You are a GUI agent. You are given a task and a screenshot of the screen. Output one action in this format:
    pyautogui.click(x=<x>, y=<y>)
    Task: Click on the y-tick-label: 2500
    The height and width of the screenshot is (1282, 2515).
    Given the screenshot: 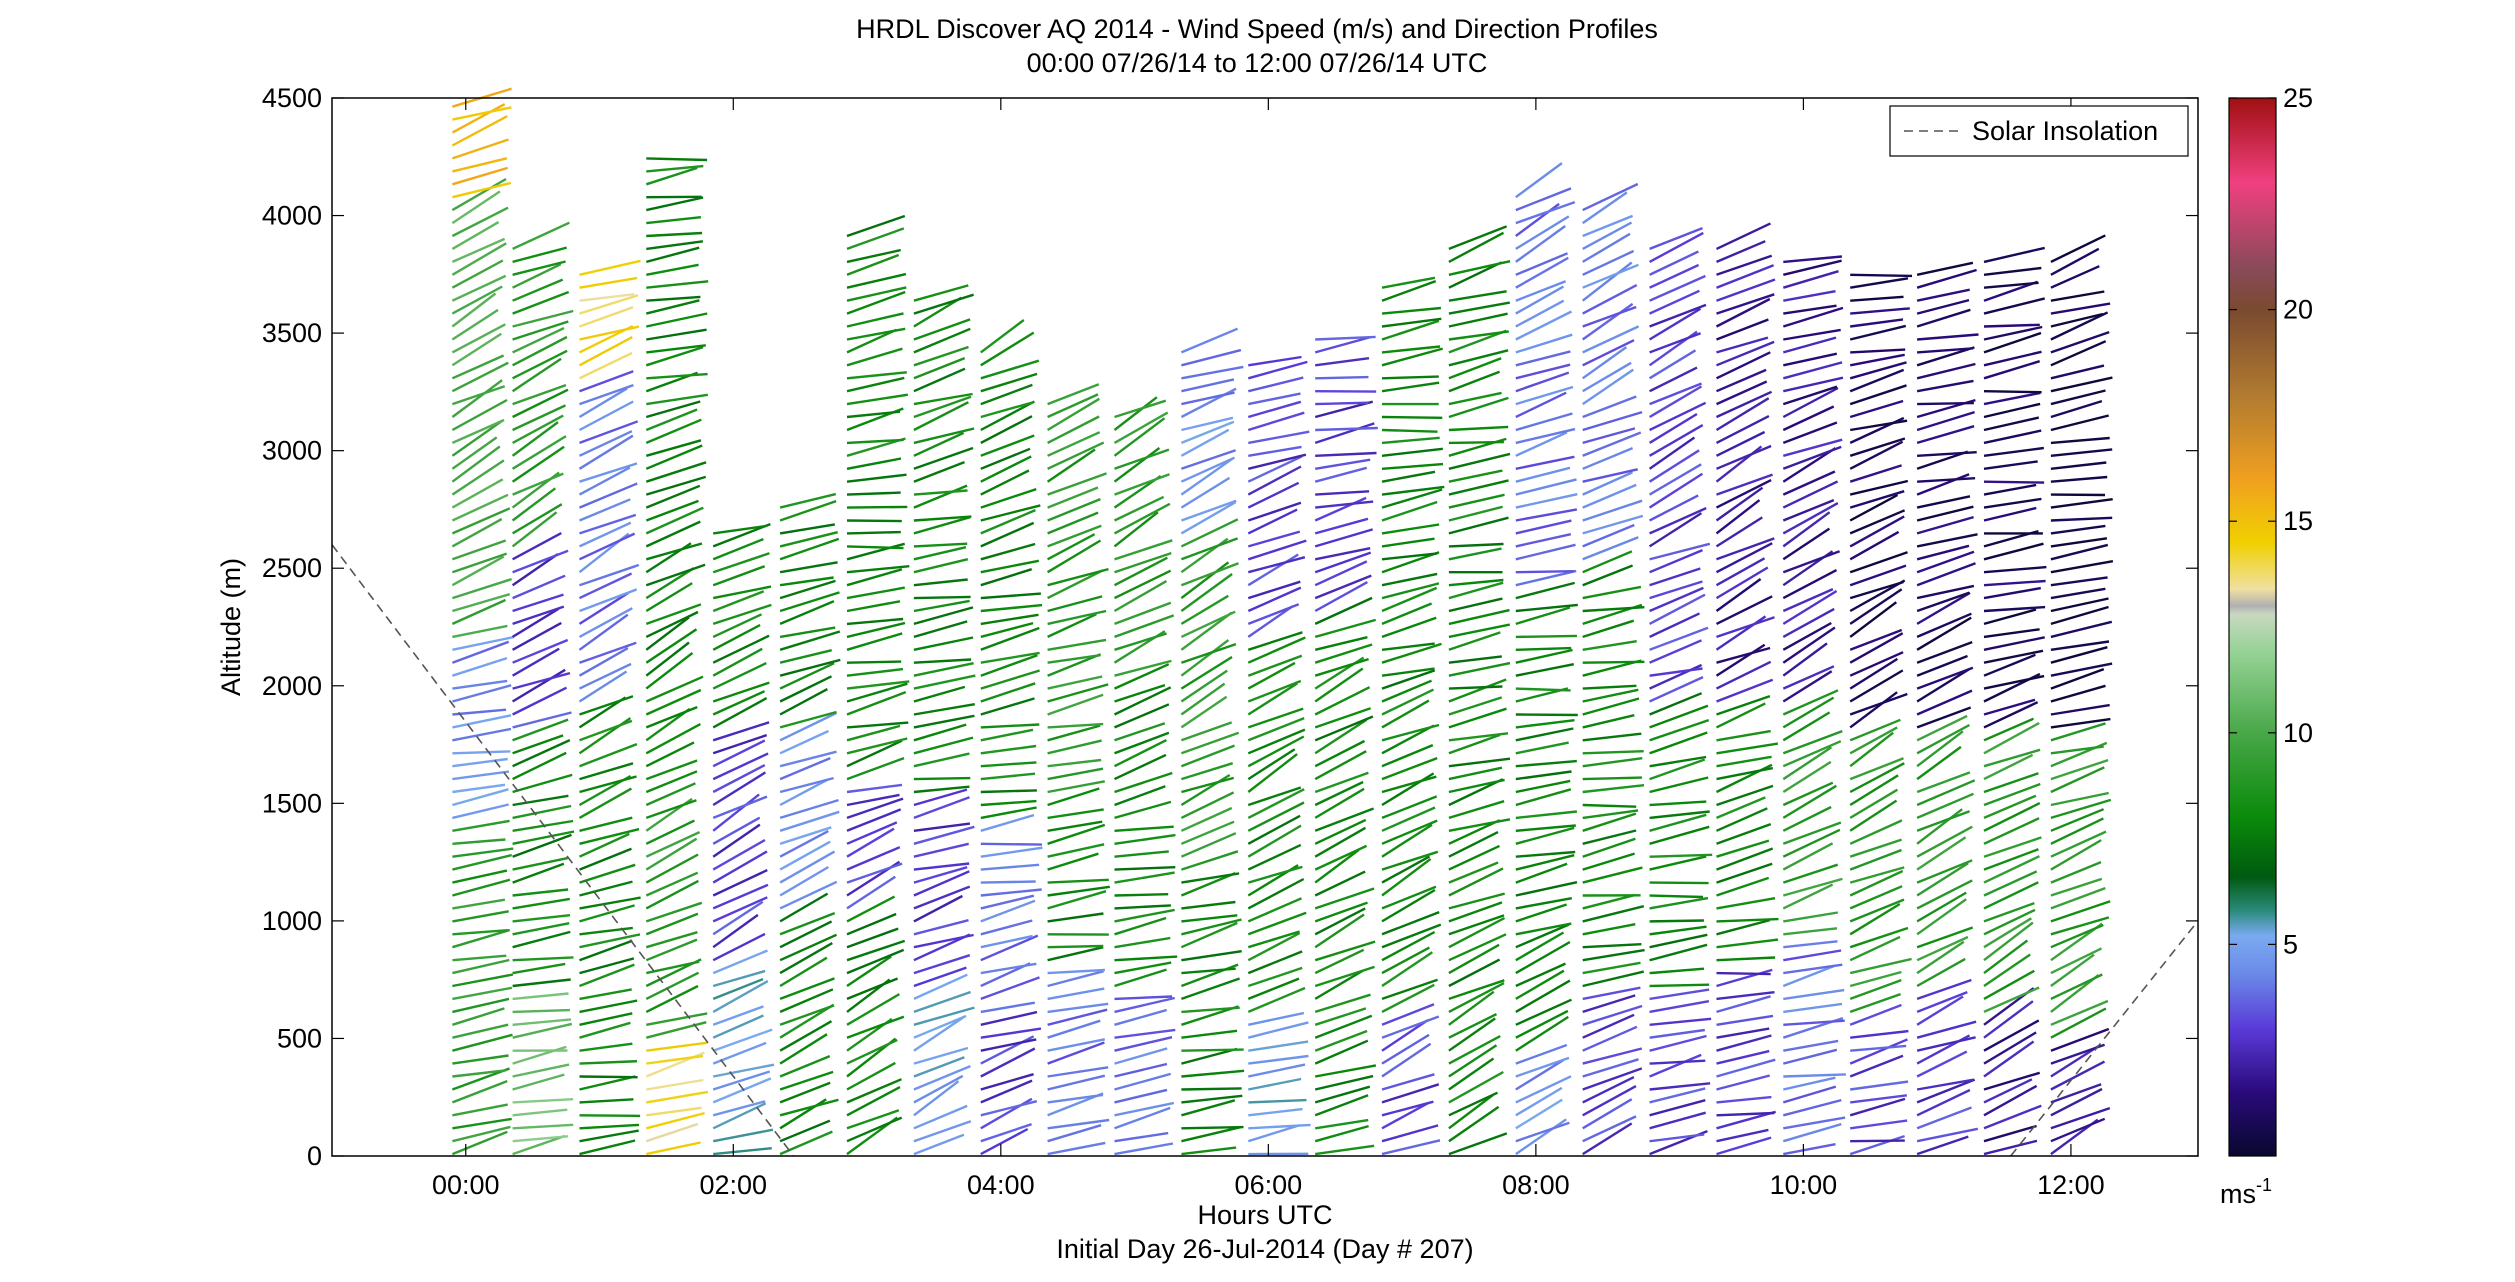 What is the action you would take?
    pyautogui.click(x=292, y=568)
    